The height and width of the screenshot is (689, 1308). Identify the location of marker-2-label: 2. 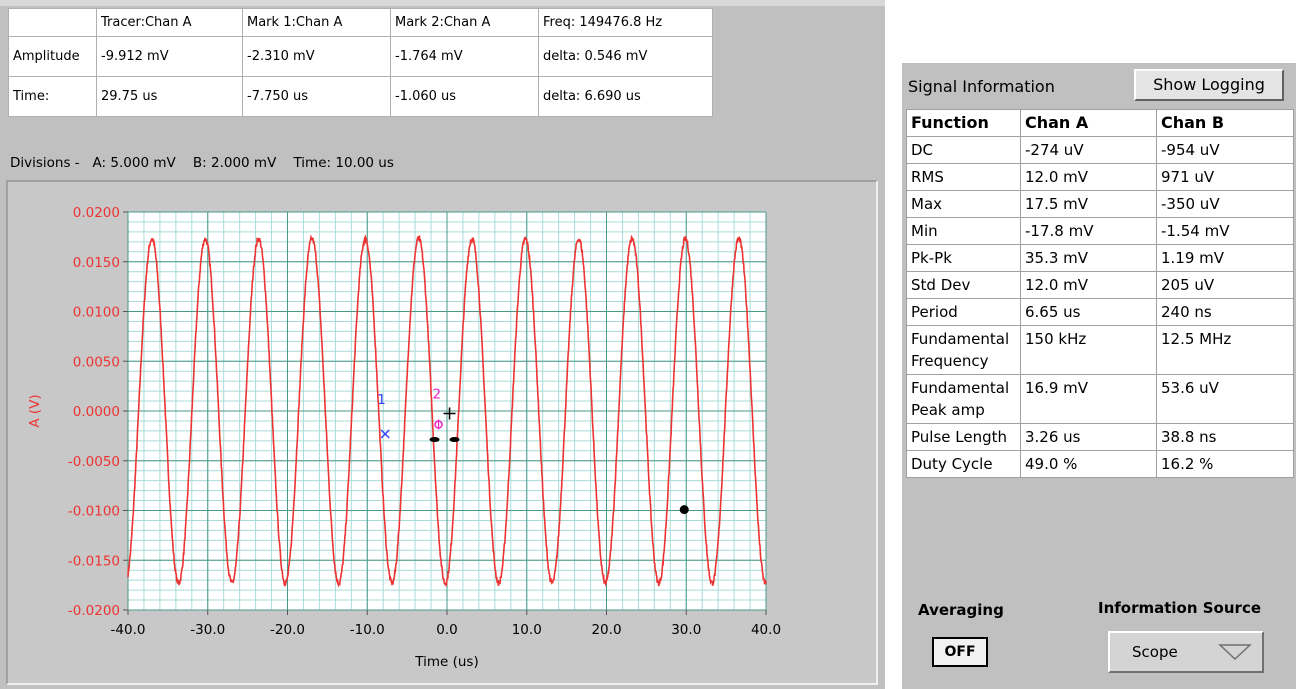
(437, 395).